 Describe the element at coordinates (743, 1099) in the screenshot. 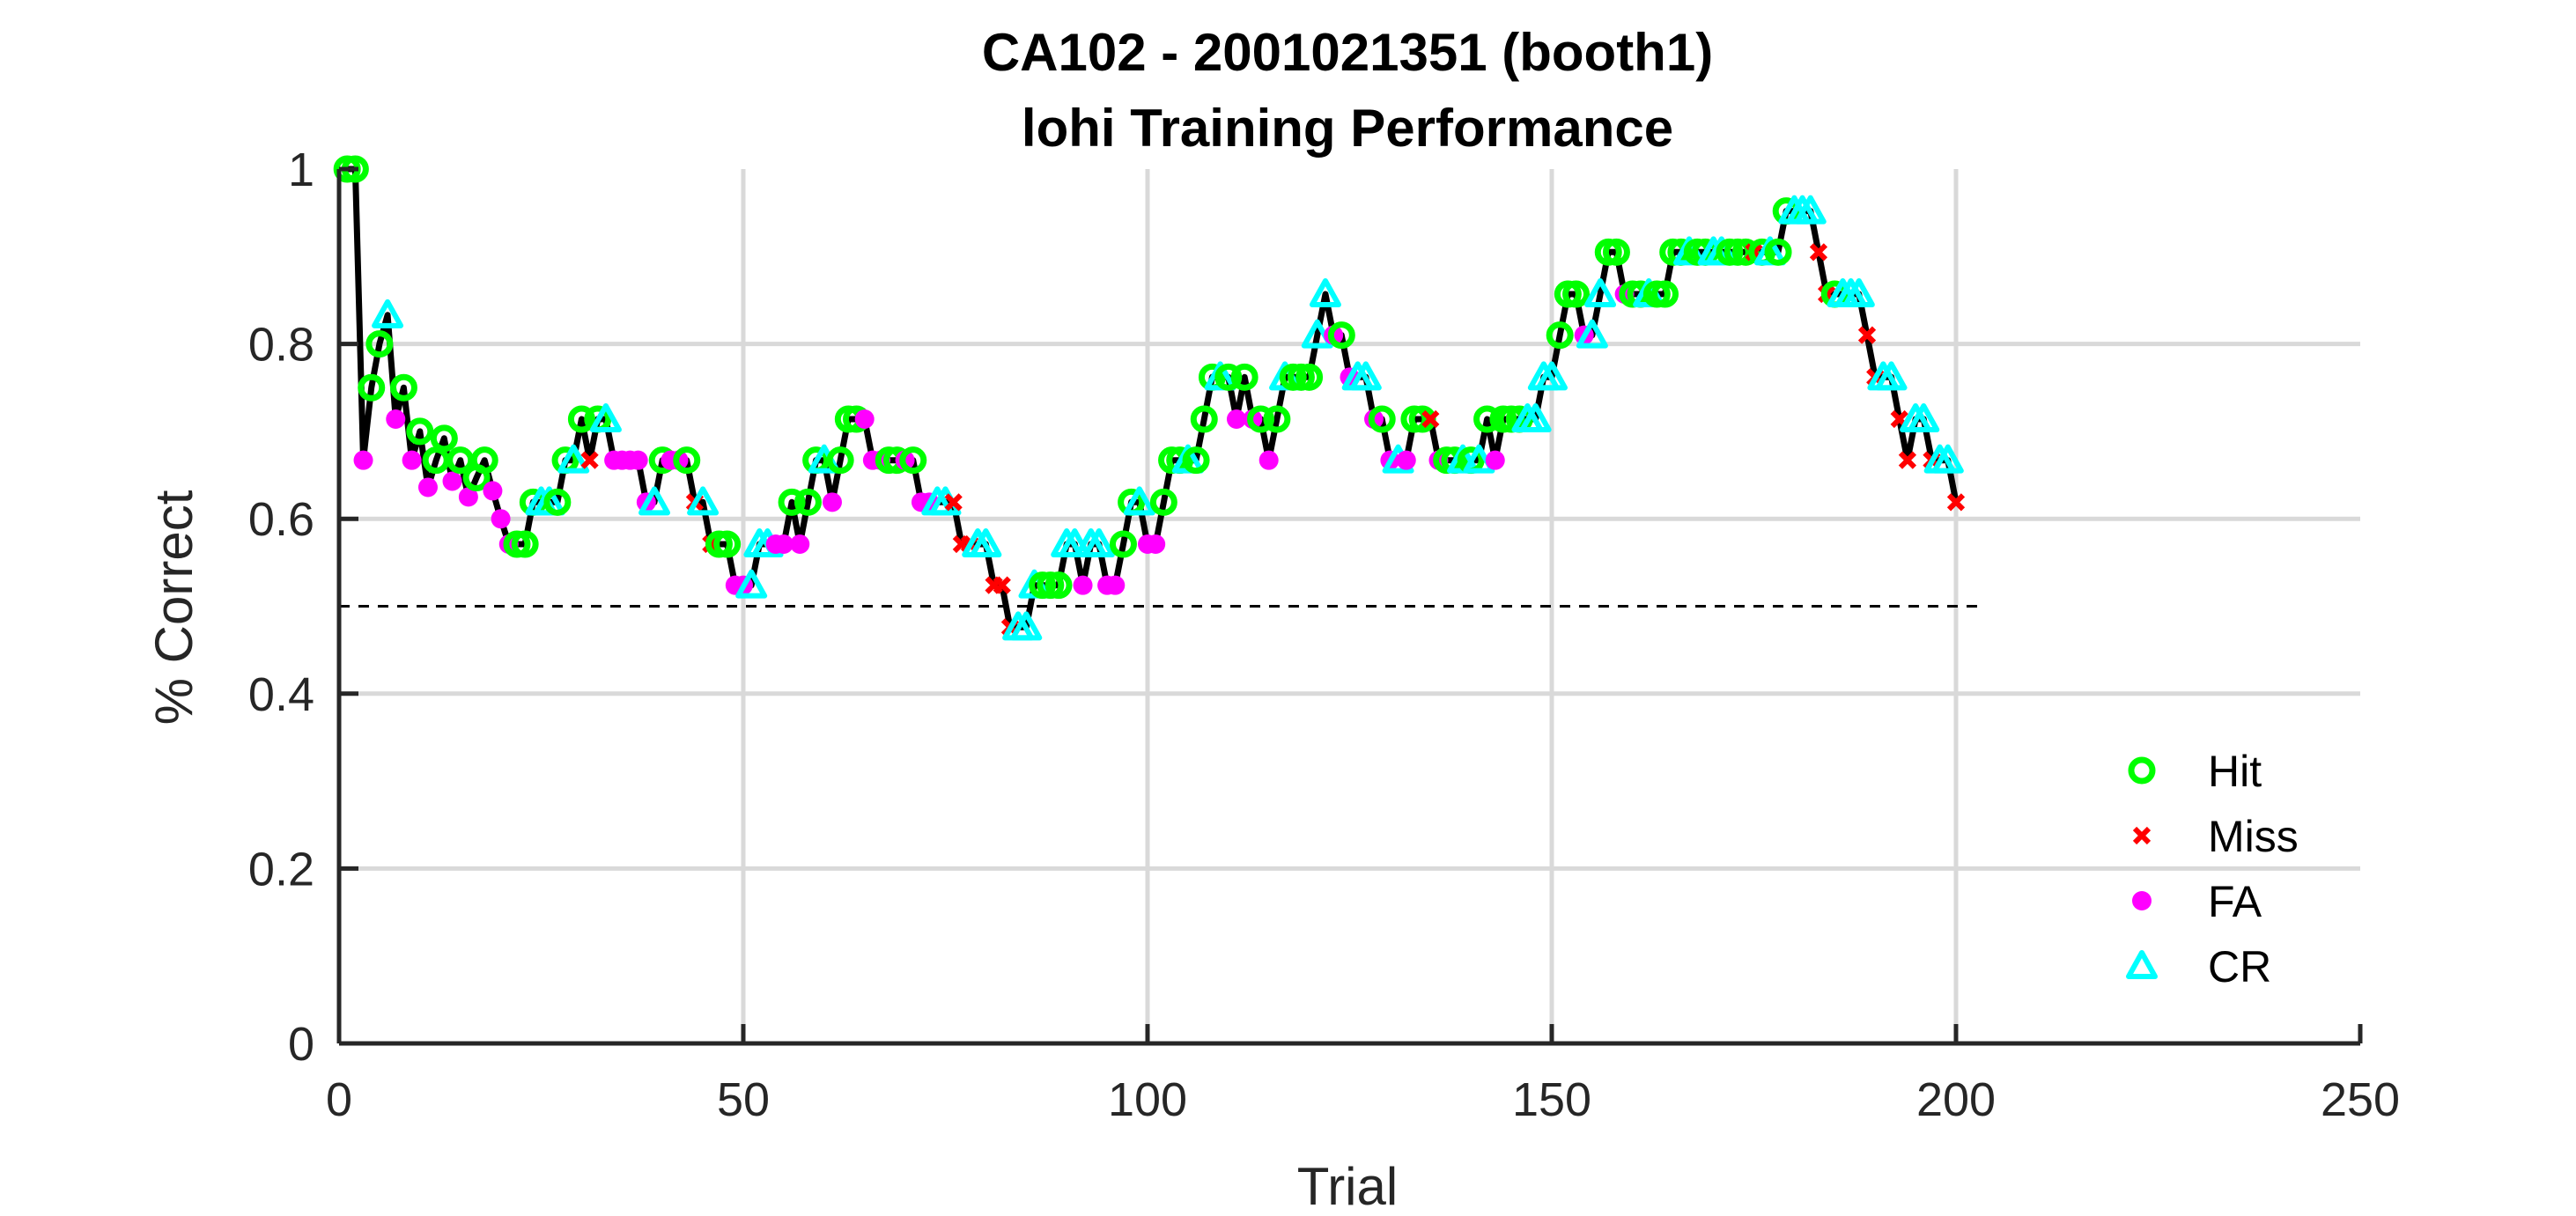

I see `x-tick-label: 50` at that location.